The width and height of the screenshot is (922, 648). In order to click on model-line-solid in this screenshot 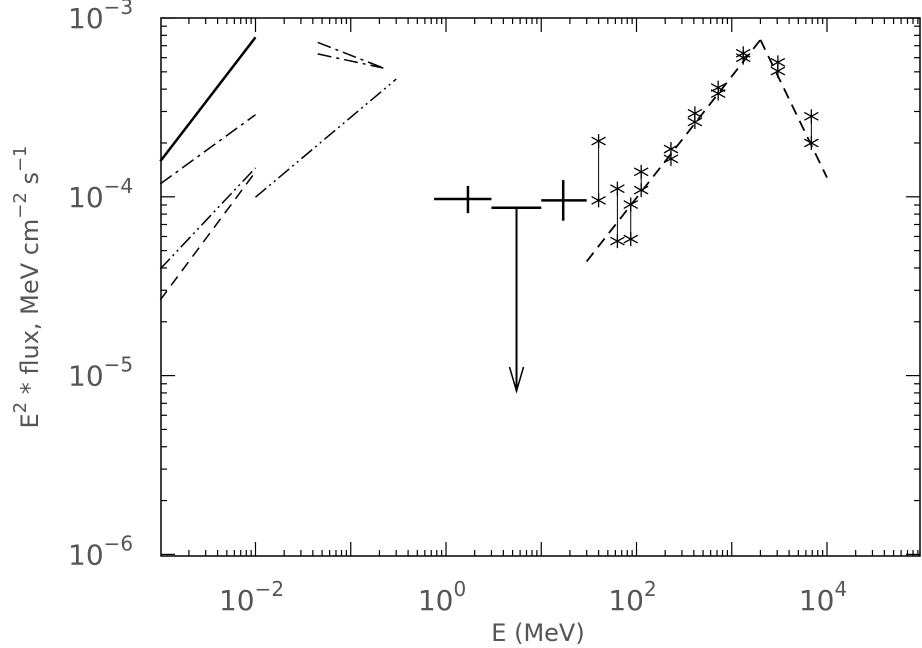, I will do `click(208, 99)`.